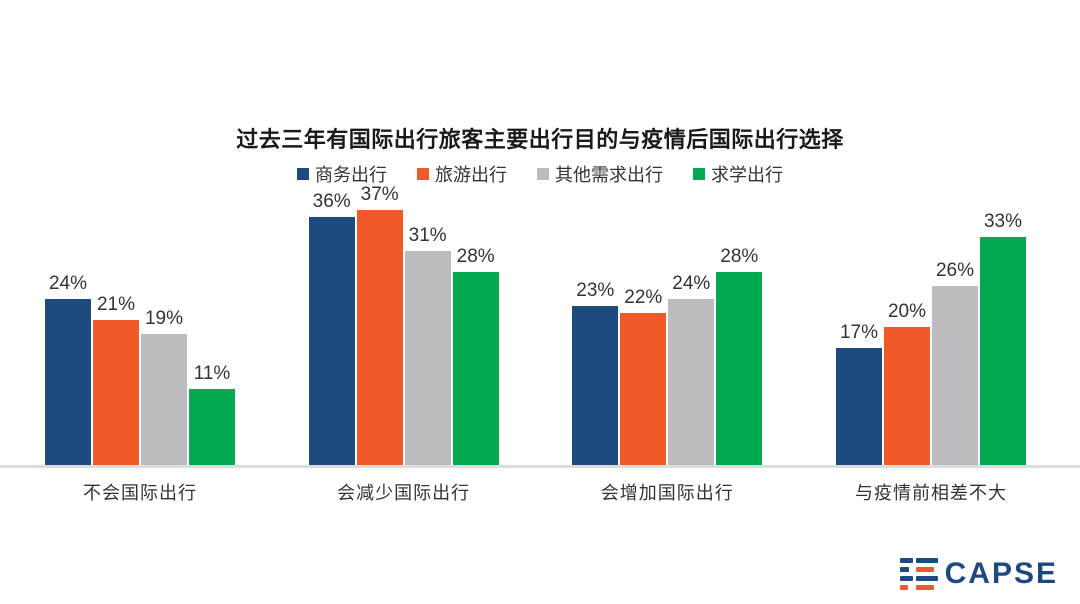 This screenshot has height=604, width=1080. I want to click on bar-value-label: 33%, so click(1002, 221).